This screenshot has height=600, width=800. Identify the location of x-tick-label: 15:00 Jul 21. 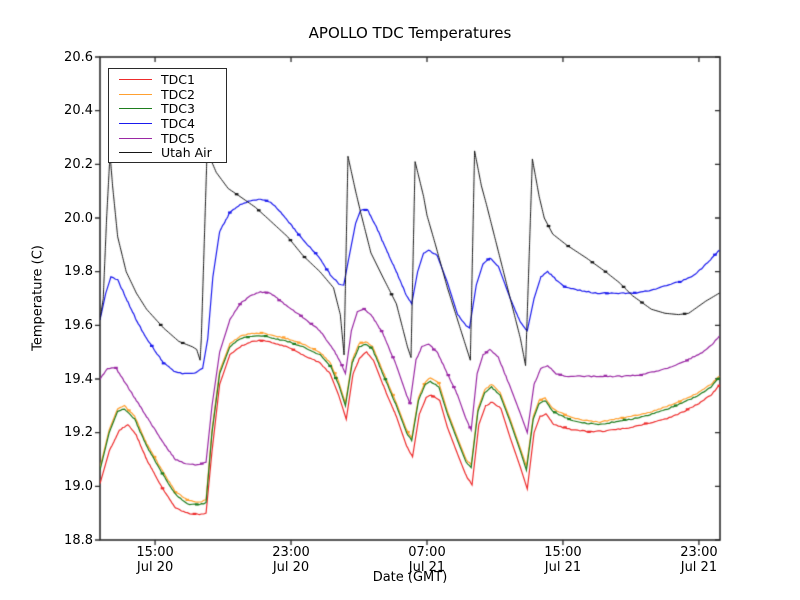
(563, 560).